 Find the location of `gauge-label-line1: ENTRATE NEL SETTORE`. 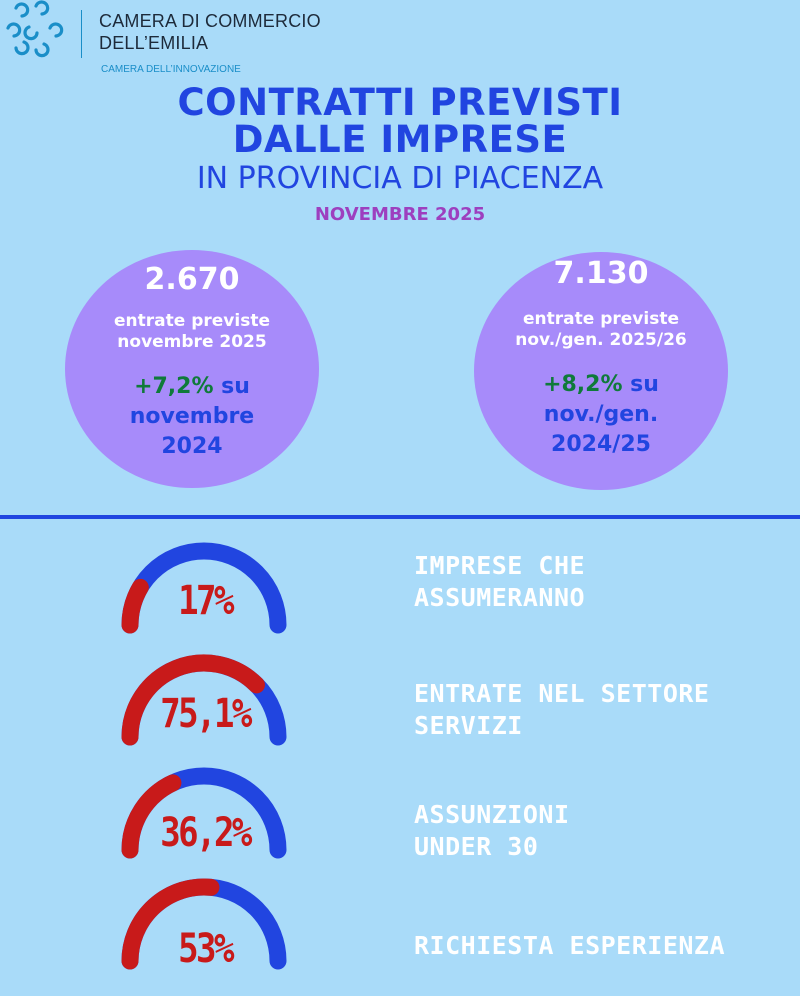

gauge-label-line1: ENTRATE NEL SETTORE is located at coordinates (562, 693).